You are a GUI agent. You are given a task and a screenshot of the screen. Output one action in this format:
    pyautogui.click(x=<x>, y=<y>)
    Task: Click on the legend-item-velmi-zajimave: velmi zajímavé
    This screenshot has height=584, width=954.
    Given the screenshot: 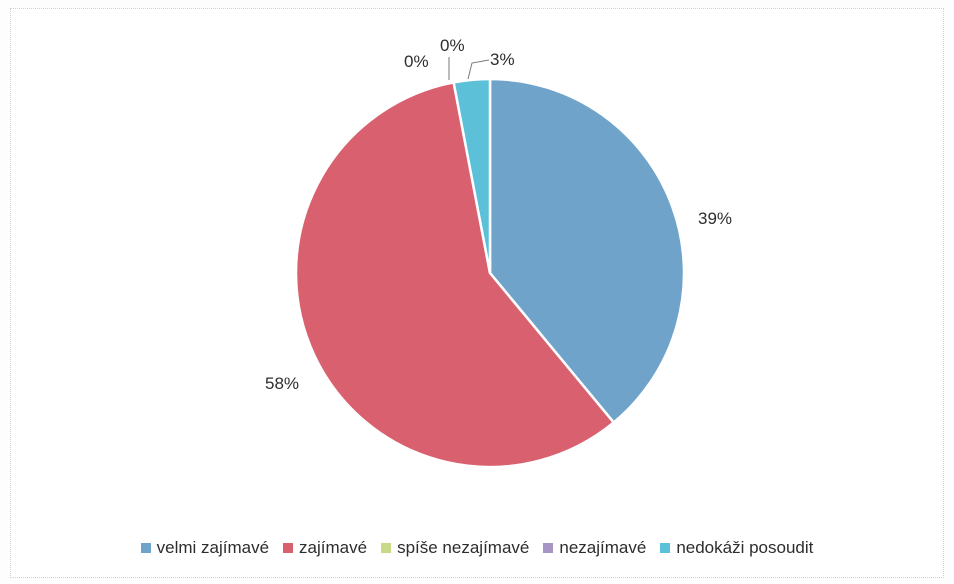 What is the action you would take?
    pyautogui.click(x=205, y=548)
    